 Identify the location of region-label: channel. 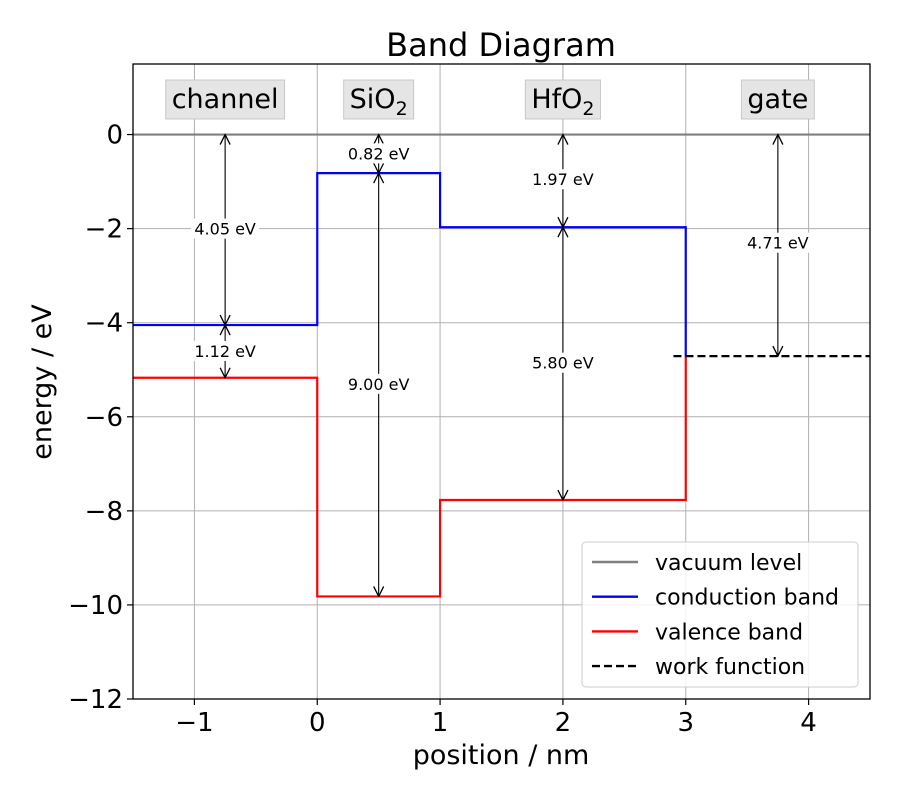
(225, 99).